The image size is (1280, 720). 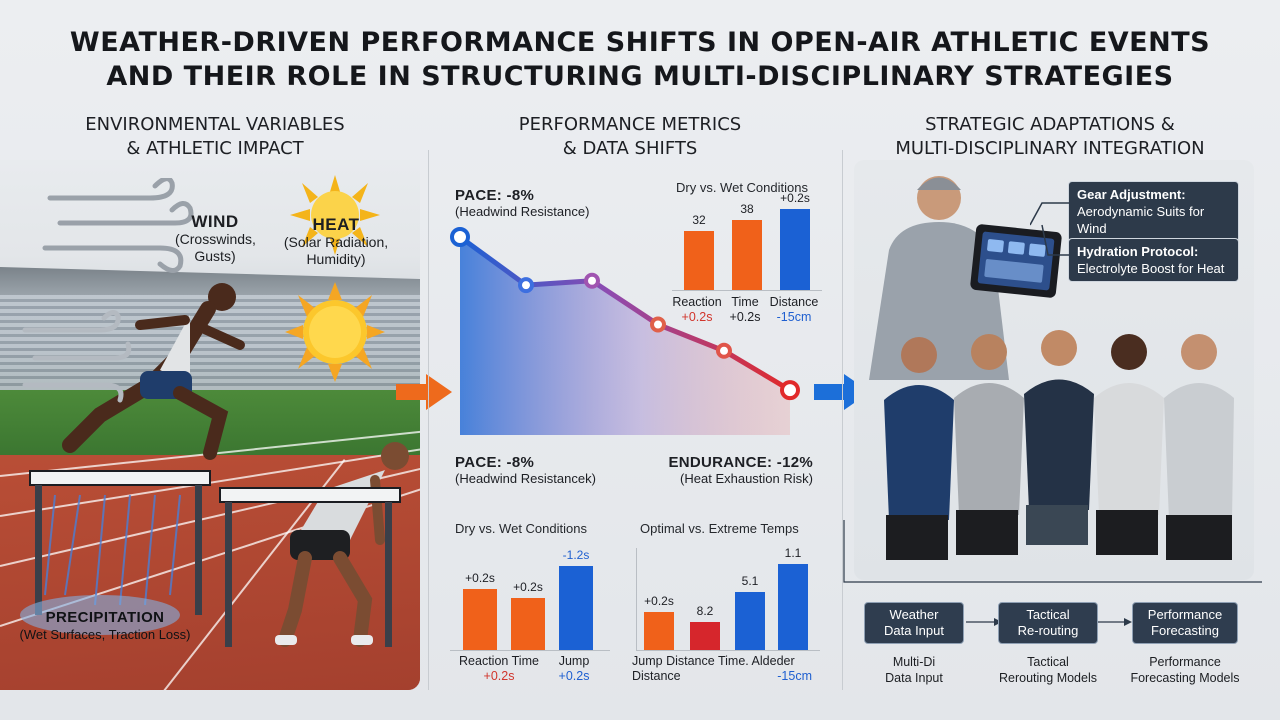 What do you see at coordinates (499, 669) in the screenshot?
I see `chart2-xlabel: Reaction Time +0.2s` at bounding box center [499, 669].